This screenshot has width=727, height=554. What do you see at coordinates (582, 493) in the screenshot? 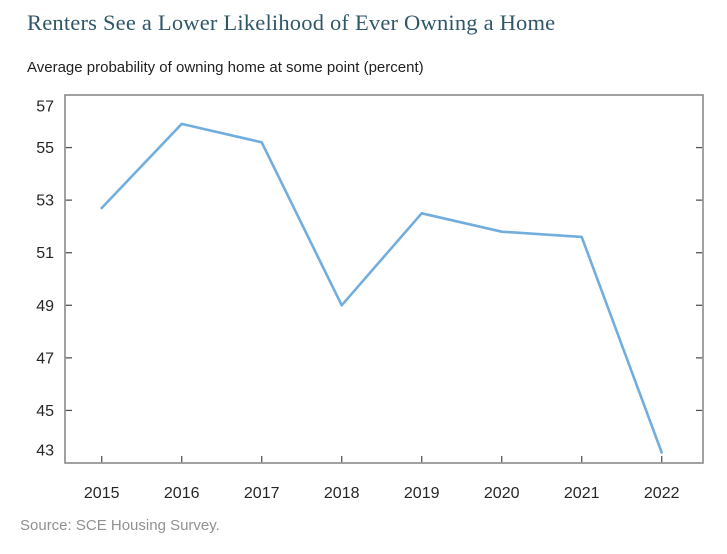
I see `x-tick-label: 2021` at bounding box center [582, 493].